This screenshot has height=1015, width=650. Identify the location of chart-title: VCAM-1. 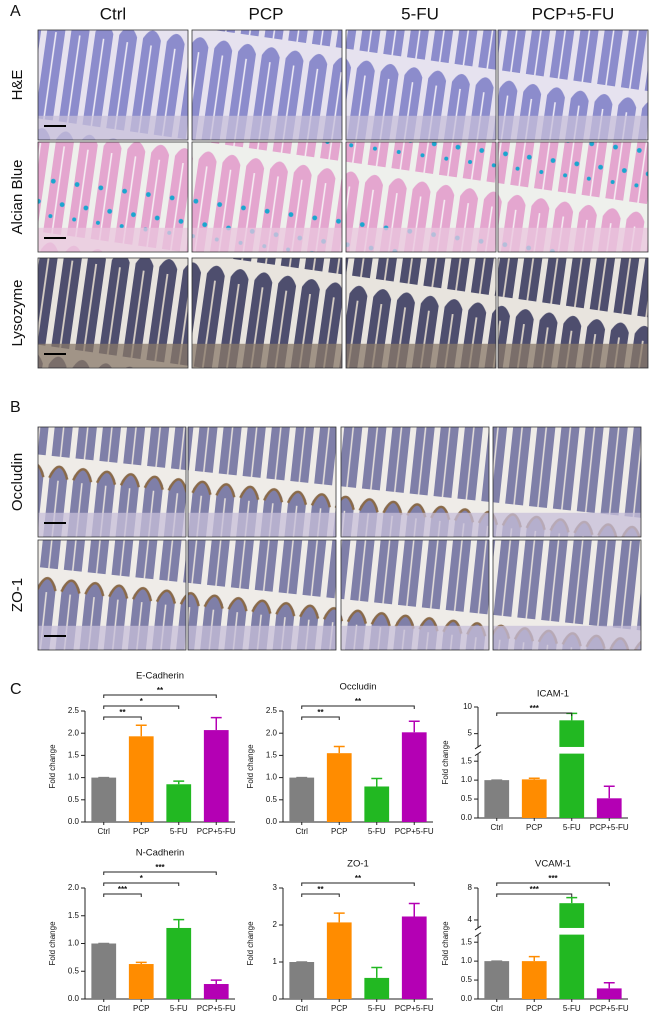
(553, 864).